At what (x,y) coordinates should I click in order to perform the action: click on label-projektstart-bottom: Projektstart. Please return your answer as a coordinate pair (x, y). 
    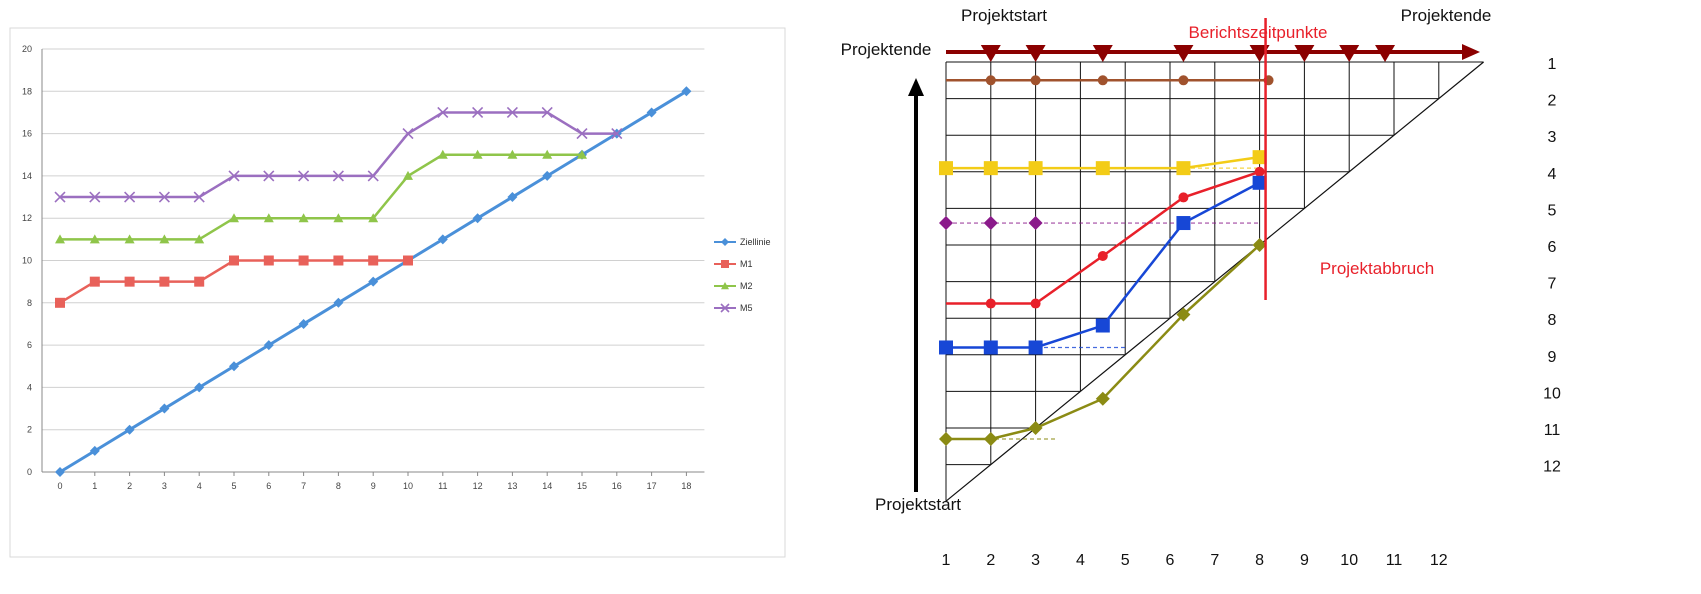
    Looking at the image, I should click on (918, 504).